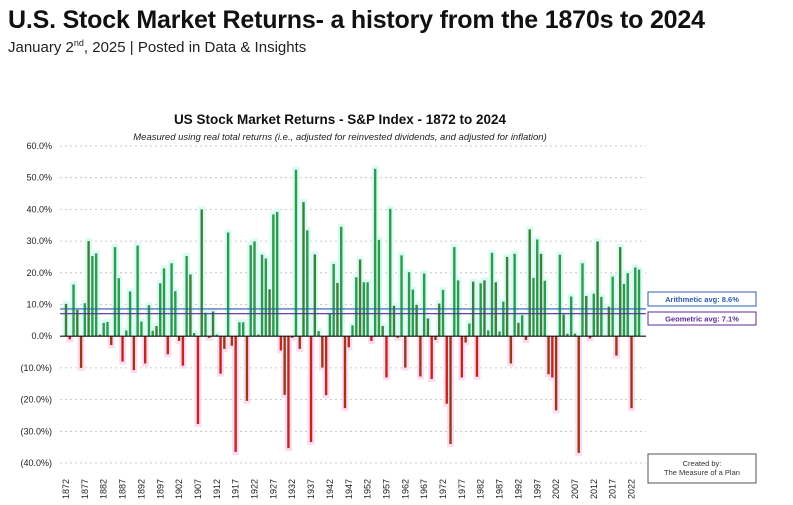 The width and height of the screenshot is (793, 505). Describe the element at coordinates (322, 352) in the screenshot. I see `bar-1940` at that location.